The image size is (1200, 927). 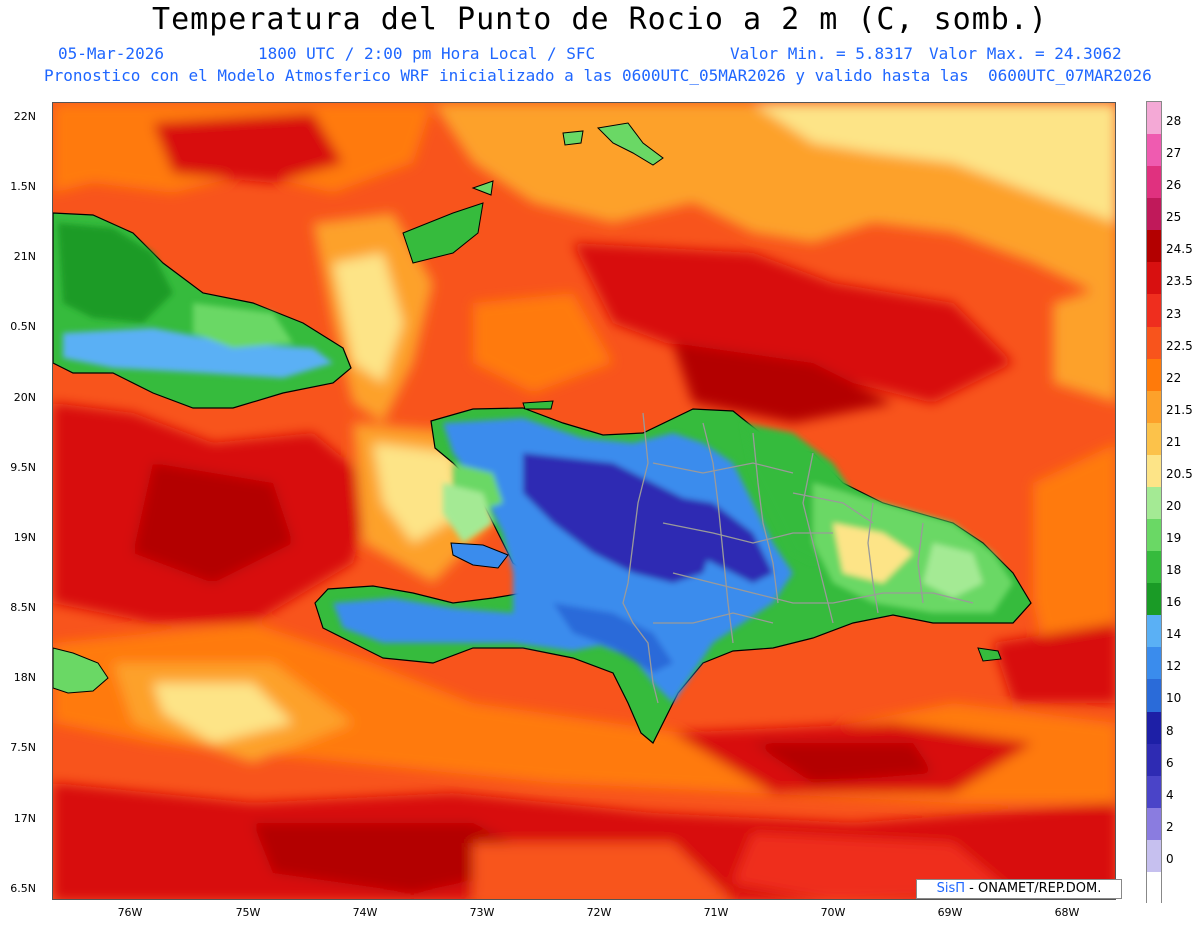 What do you see at coordinates (23, 467) in the screenshot?
I see `lat-label: 9.5N` at bounding box center [23, 467].